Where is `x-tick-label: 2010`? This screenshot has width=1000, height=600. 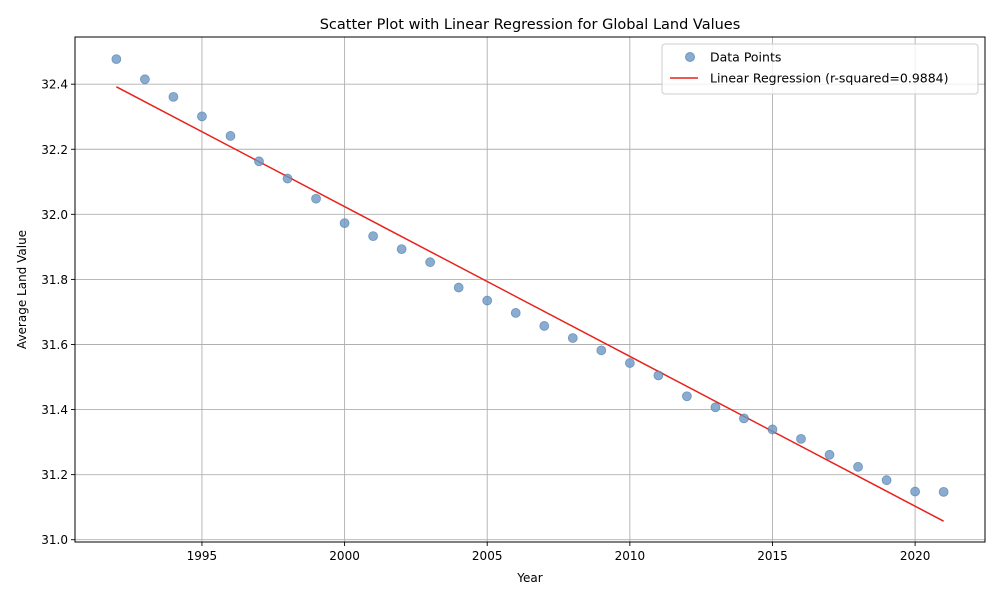 x-tick-label: 2010 is located at coordinates (630, 556).